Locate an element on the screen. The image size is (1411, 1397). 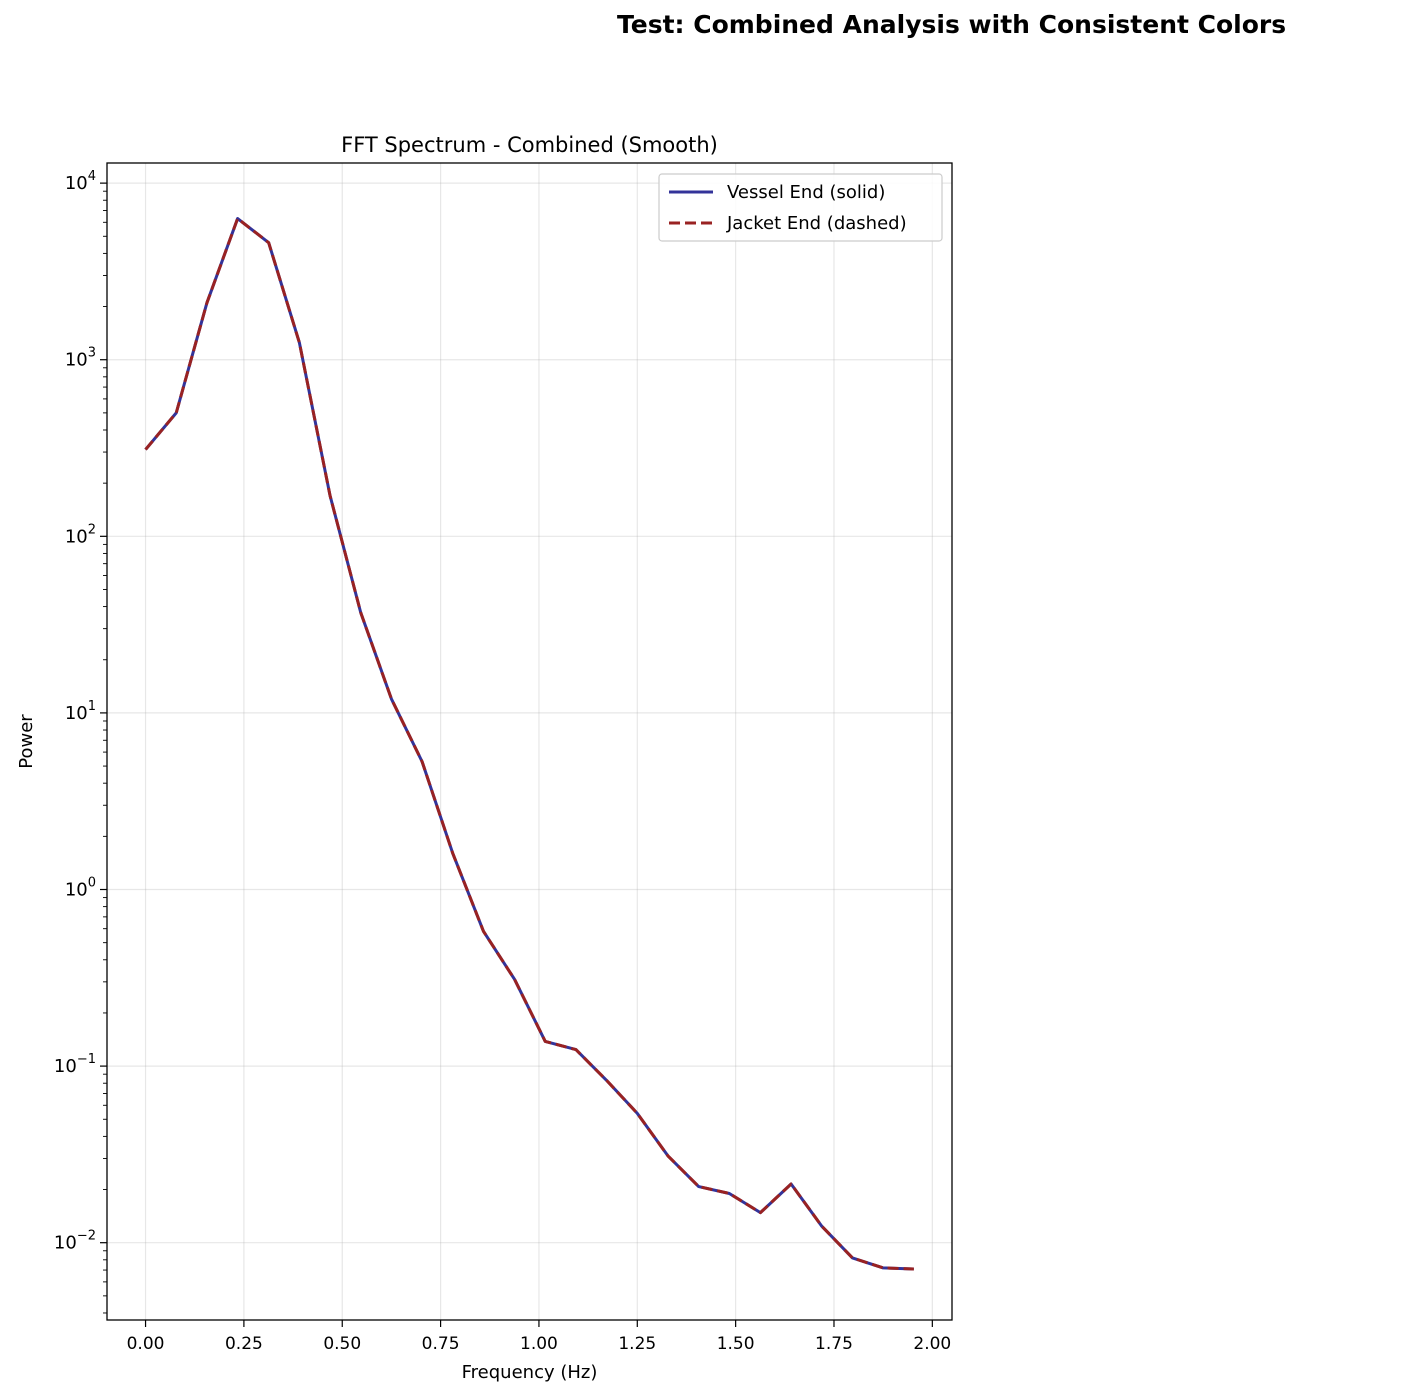
y-tick-label: 10⁻² is located at coordinates (75, 1241).